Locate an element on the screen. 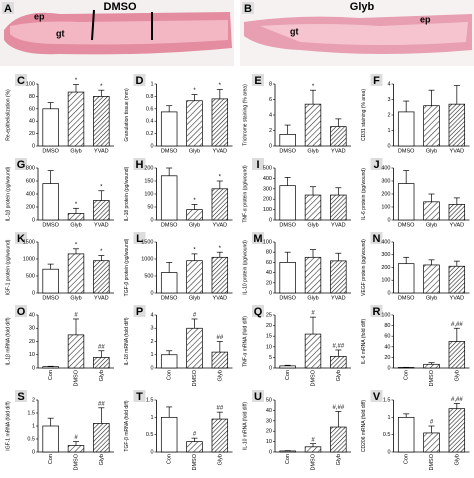 Image resolution: width=474 pixels, height=478 pixels. y-axis-label: IL-10 protein (pg/wound) is located at coordinates (245, 267).